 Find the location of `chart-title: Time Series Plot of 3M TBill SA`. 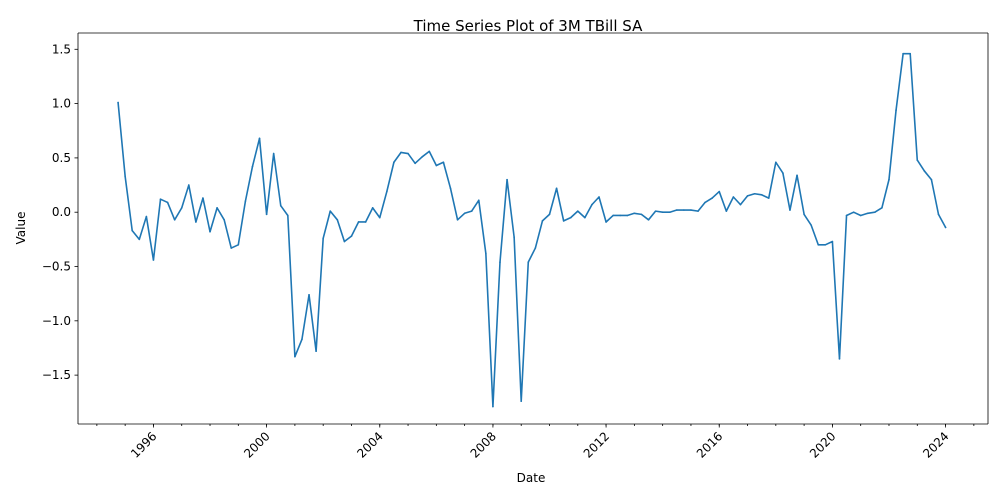

chart-title: Time Series Plot of 3M TBill SA is located at coordinates (528, 26).